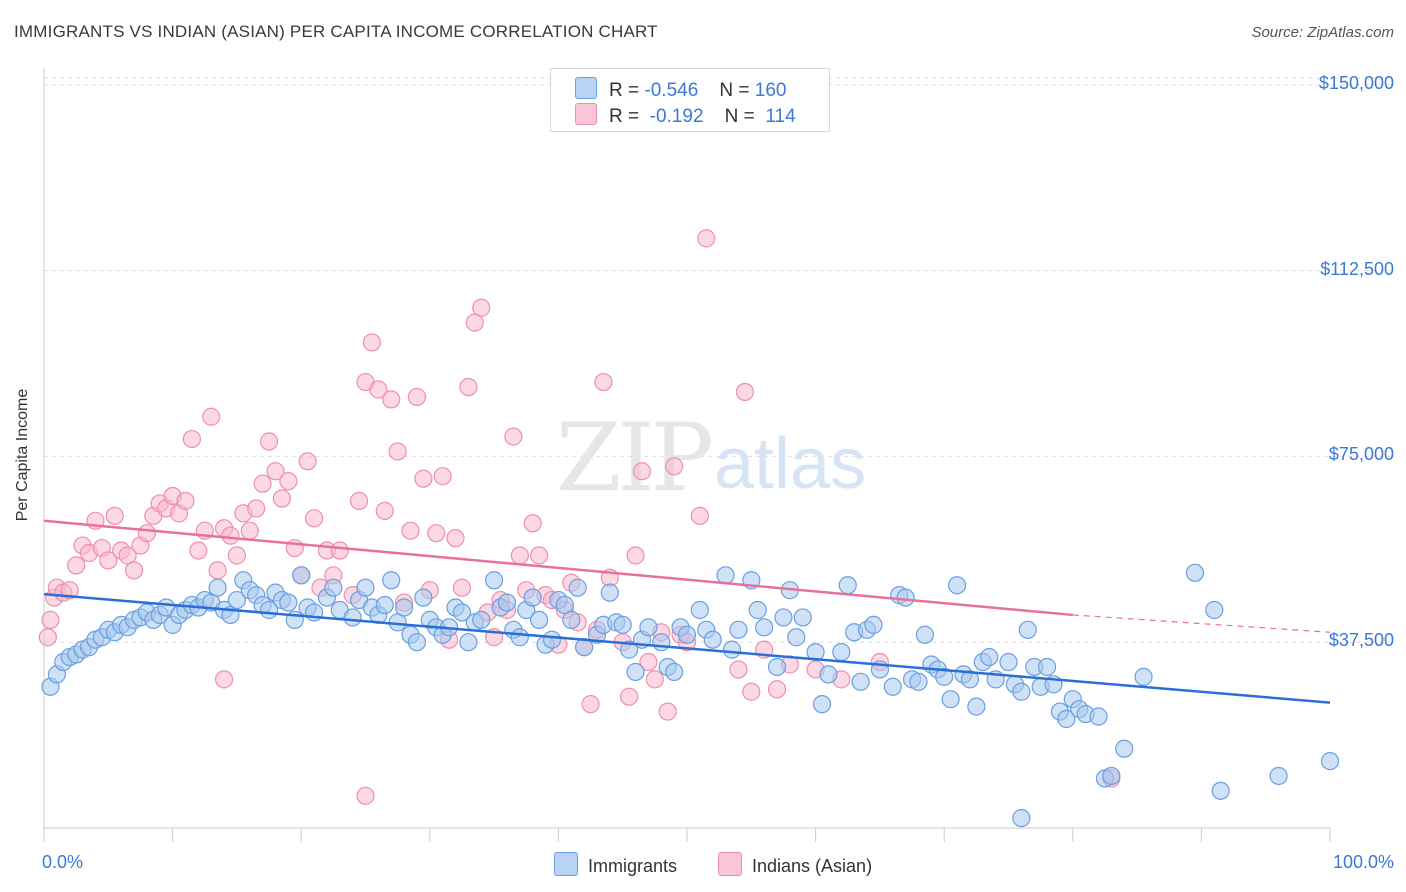  What do you see at coordinates (680, 89) in the screenshot?
I see `legend-row-immigrants: R = -0.546 N = 160` at bounding box center [680, 89].